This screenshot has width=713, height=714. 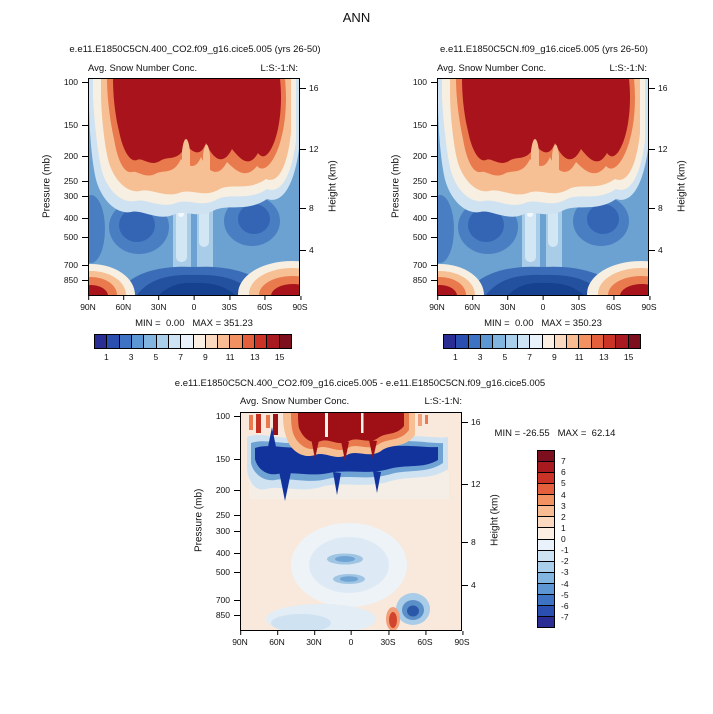 I want to click on colorbar-labels: 1 3 5 7 9 11 13 15, so click(x=193, y=357).